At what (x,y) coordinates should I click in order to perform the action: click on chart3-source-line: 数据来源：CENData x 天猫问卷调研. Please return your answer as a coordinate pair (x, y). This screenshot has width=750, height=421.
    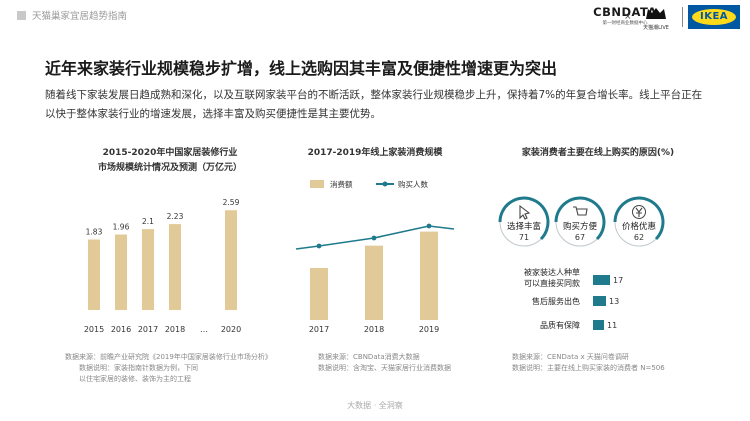
    Looking at the image, I should click on (570, 357).